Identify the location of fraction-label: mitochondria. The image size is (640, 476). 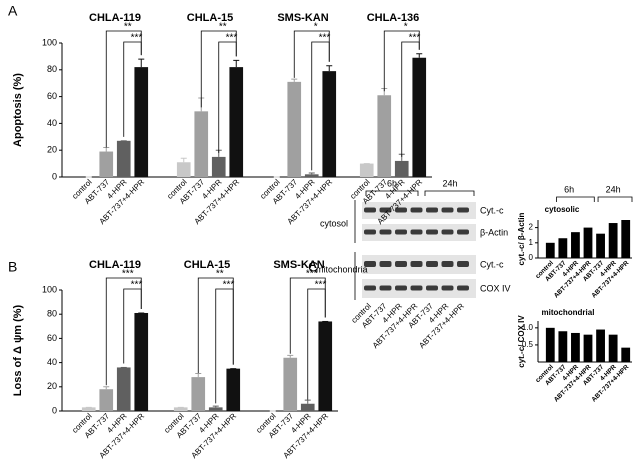
(342, 269).